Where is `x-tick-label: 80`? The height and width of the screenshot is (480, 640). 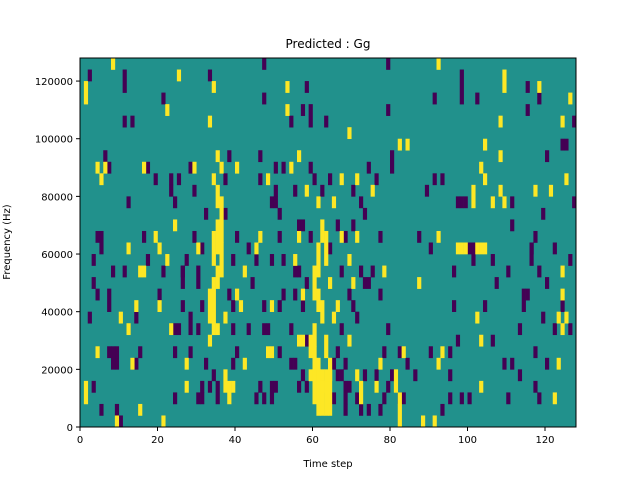
x-tick-label: 80 is located at coordinates (390, 440).